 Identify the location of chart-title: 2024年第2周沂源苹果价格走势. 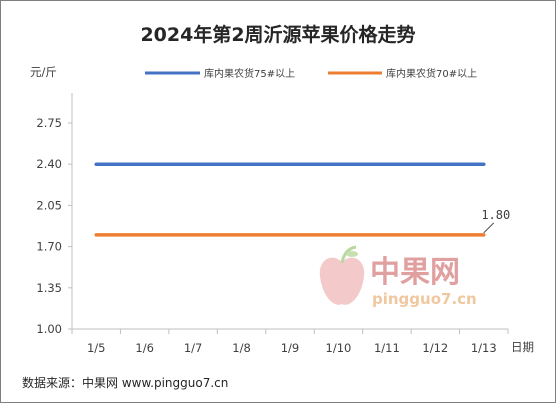
(277, 34).